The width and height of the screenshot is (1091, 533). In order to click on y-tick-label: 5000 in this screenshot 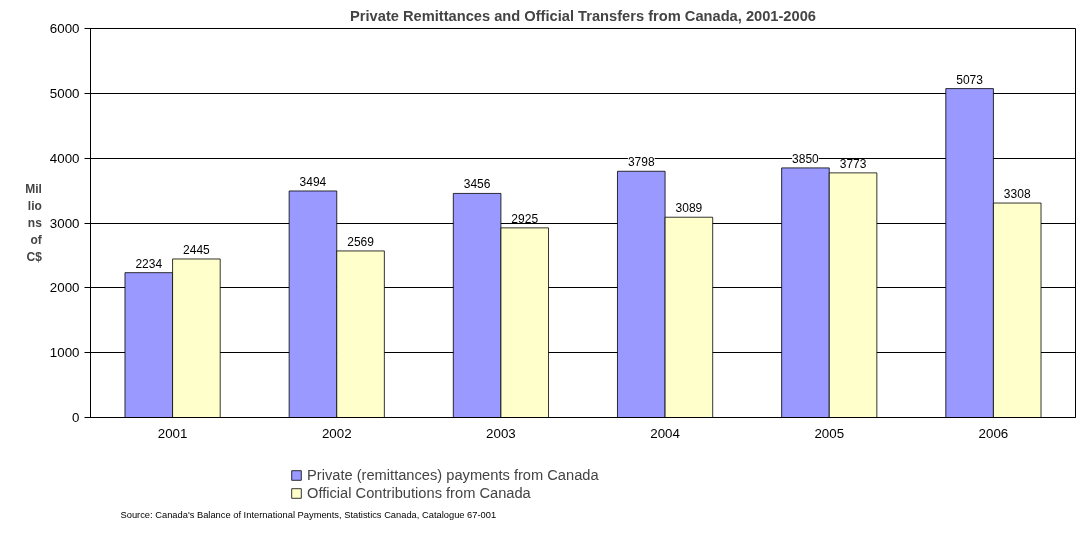, I will do `click(64, 93)`.